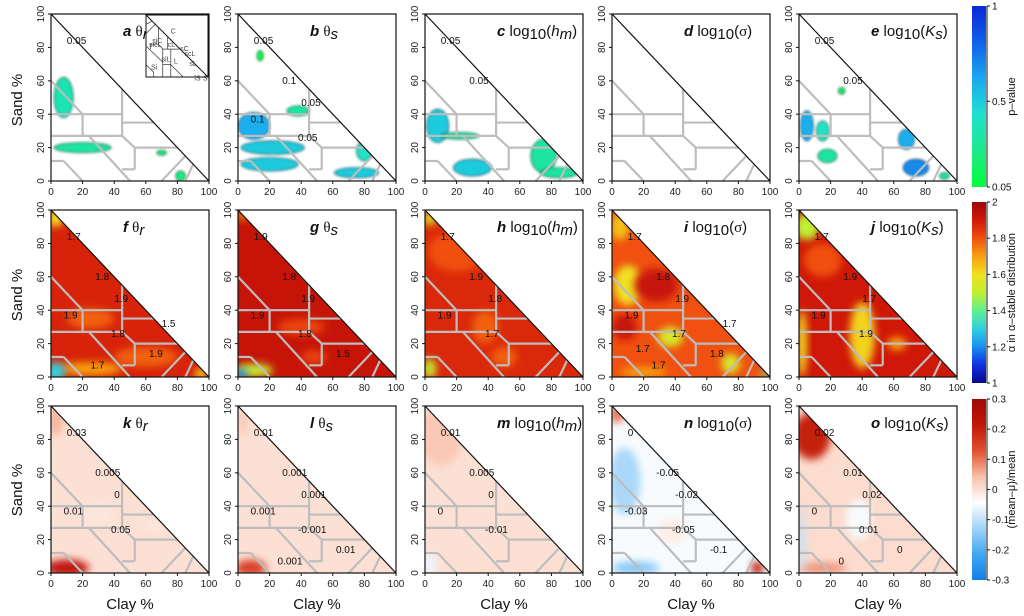 This screenshot has height=616, width=1024. I want to click on x-axis-titles: Clay % Clay % Clay % Clay % Clay %, so click(504, 604).